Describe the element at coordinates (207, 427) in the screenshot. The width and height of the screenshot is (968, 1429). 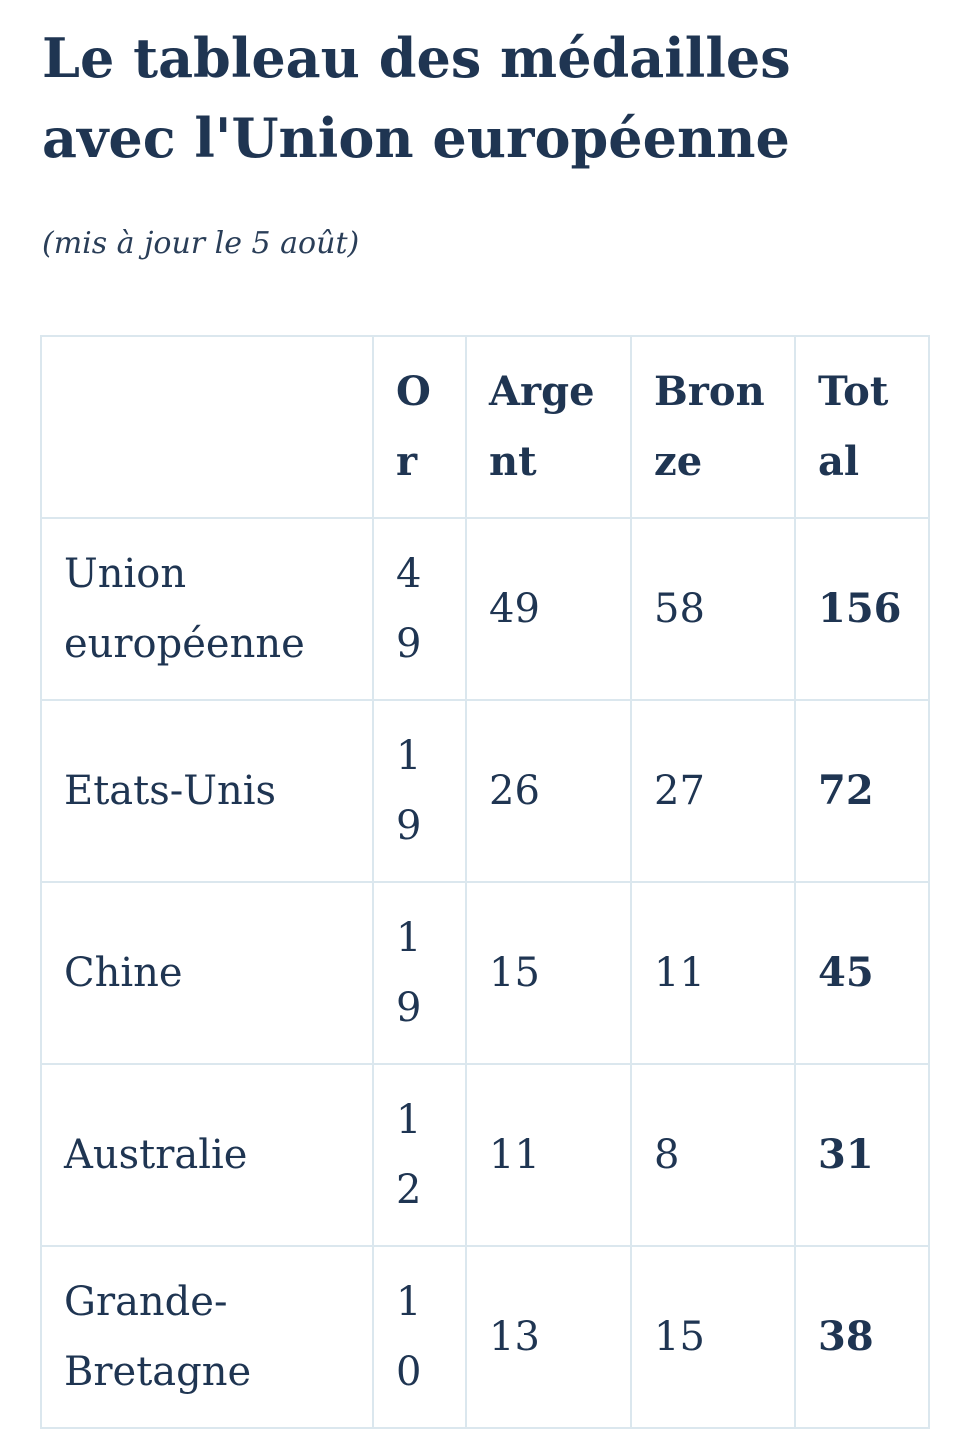
I see `header-cell` at that location.